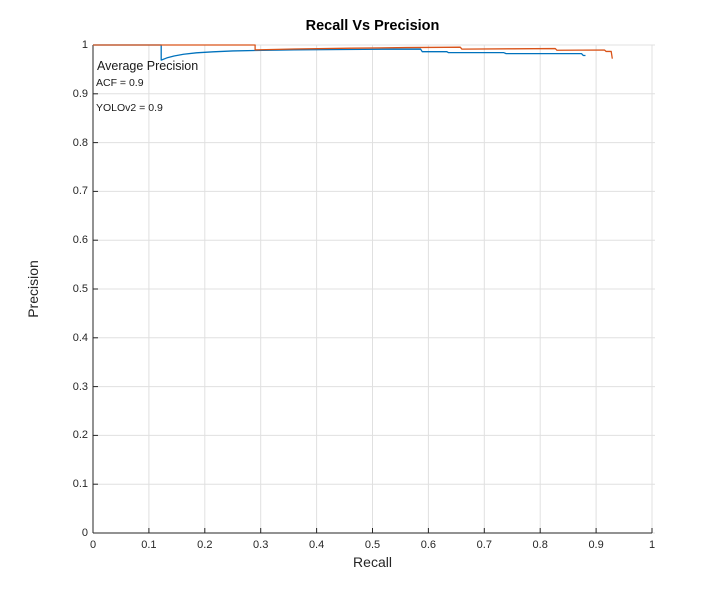 This screenshot has height=600, width=720. I want to click on annotation-yolov2-value: YOLOv2 = 0.9, so click(129, 108).